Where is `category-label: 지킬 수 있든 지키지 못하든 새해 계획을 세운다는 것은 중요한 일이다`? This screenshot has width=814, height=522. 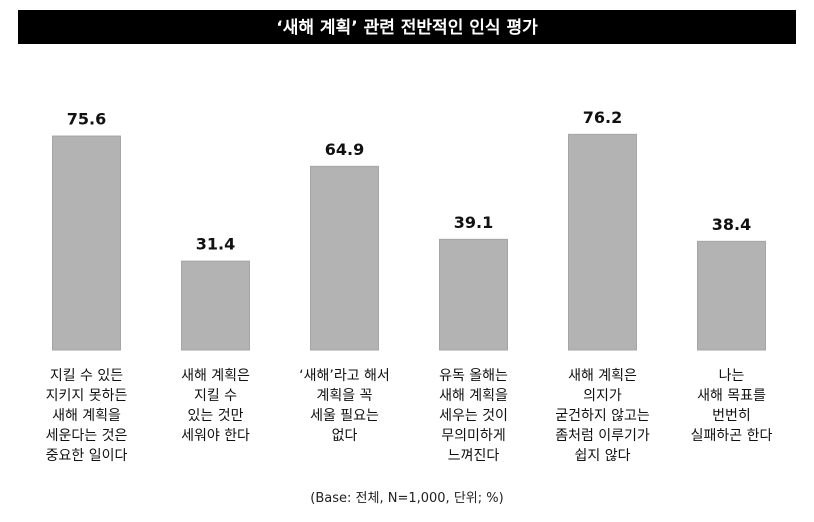 category-label: 지킬 수 있든 지키지 못하든 새해 계획을 세운다는 것은 중요한 일이다 is located at coordinates (86, 416).